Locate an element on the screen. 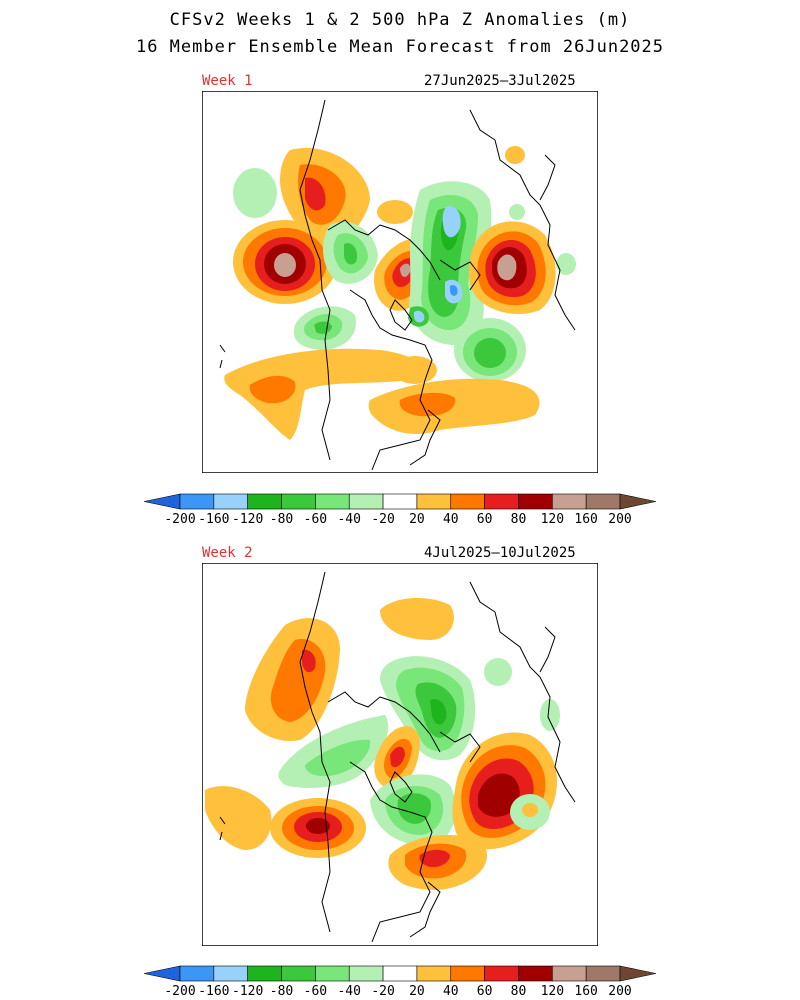 This screenshot has height=1000, width=800. colorbar-week1-swatches is located at coordinates (400, 501).